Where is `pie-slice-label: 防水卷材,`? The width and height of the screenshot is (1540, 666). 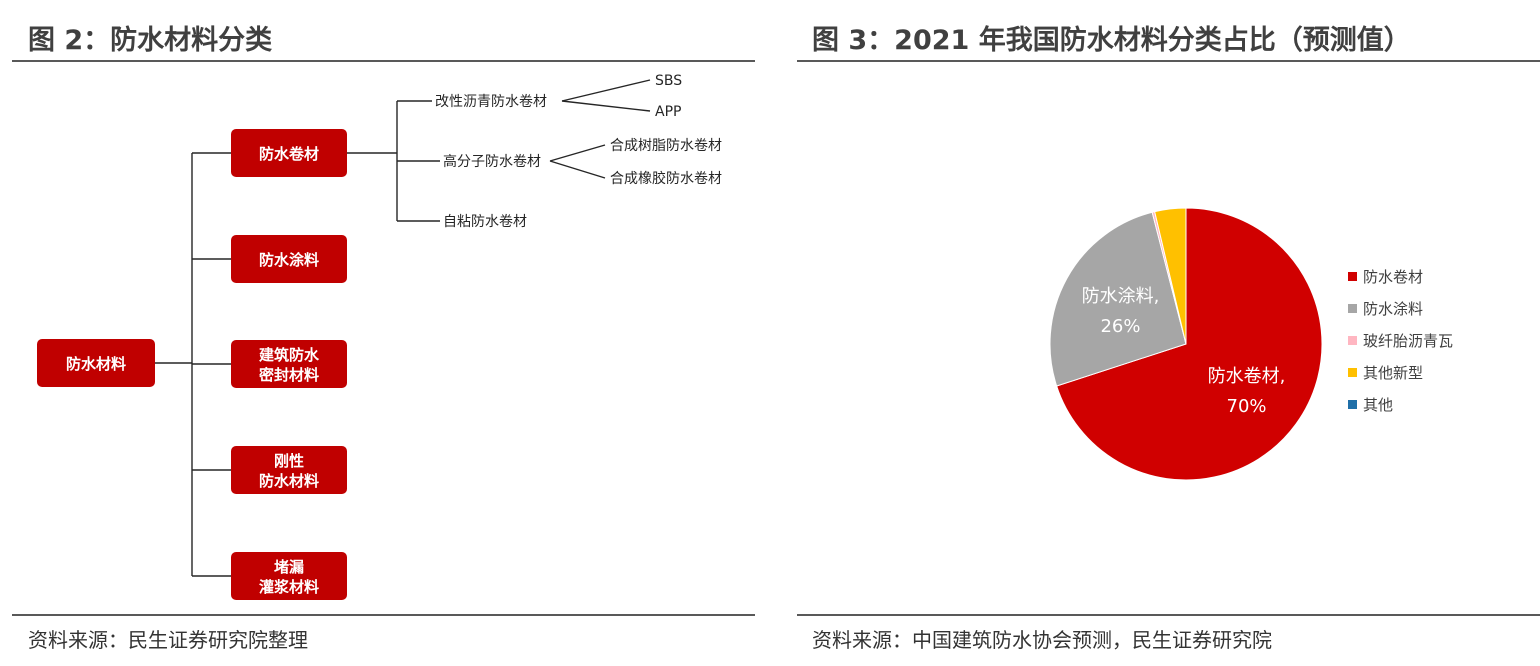 pie-slice-label: 防水卷材, is located at coordinates (1247, 376).